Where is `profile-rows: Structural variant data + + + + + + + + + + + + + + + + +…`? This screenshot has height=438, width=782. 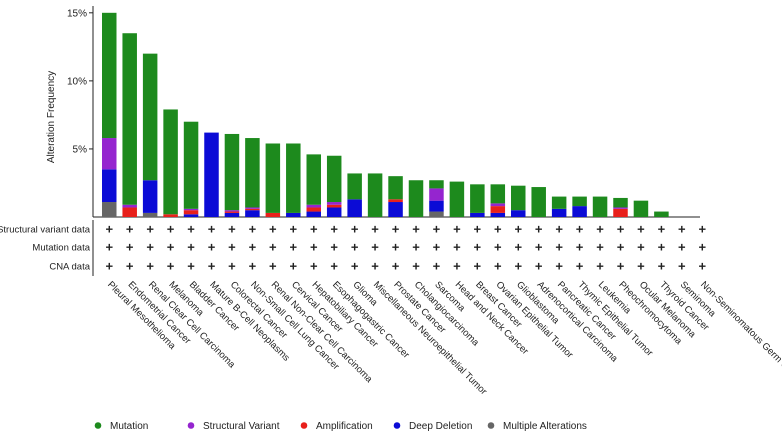
profile-rows: Structural variant data + + + + + + + + + + + + + + + + +… is located at coordinates (353, 248).